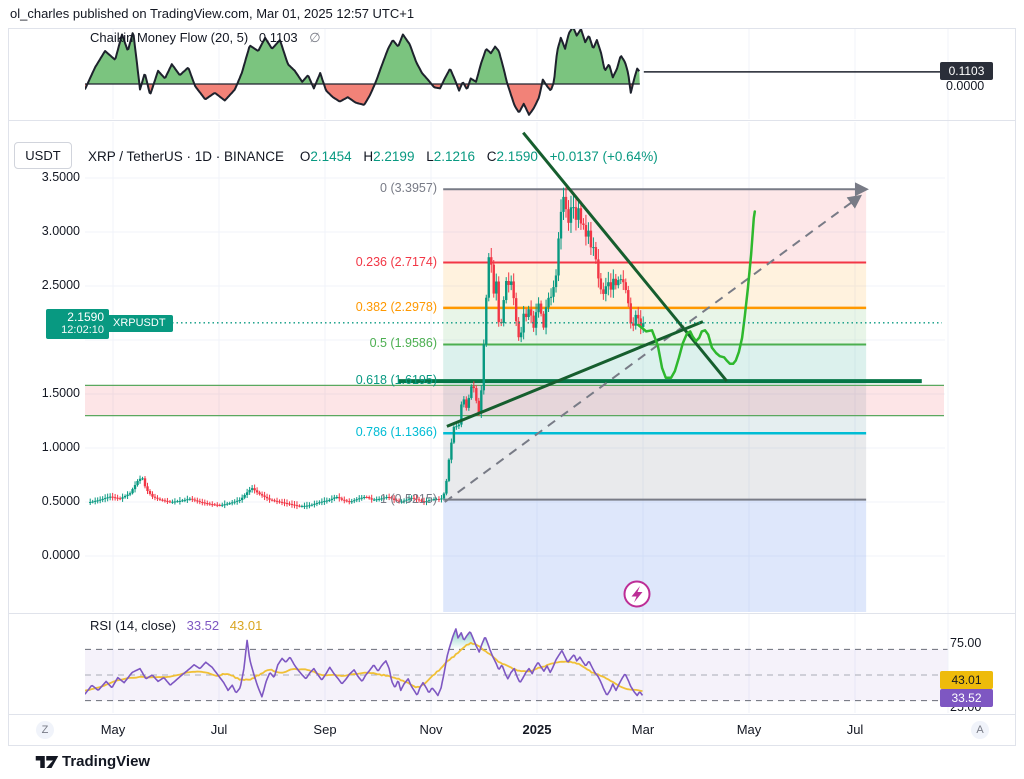 Image resolution: width=1024 pixels, height=779 pixels. What do you see at coordinates (45, 730) in the screenshot?
I see `timezone-button: Z` at bounding box center [45, 730].